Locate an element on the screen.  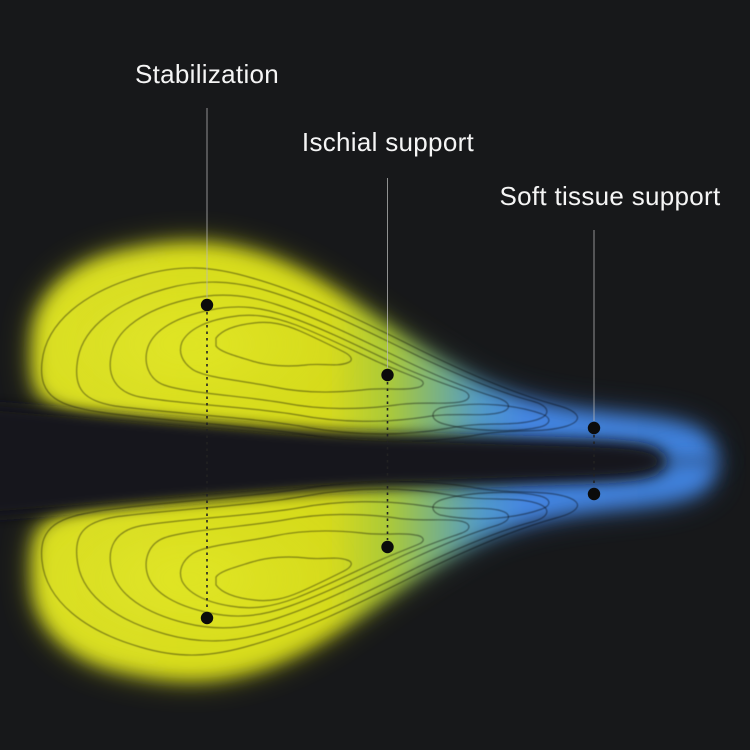
label-ischial-support: Ischial support is located at coordinates (388, 142).